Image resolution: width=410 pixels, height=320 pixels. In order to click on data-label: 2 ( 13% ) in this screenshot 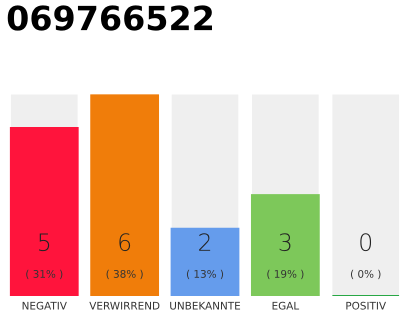, I will do `click(205, 256)`.